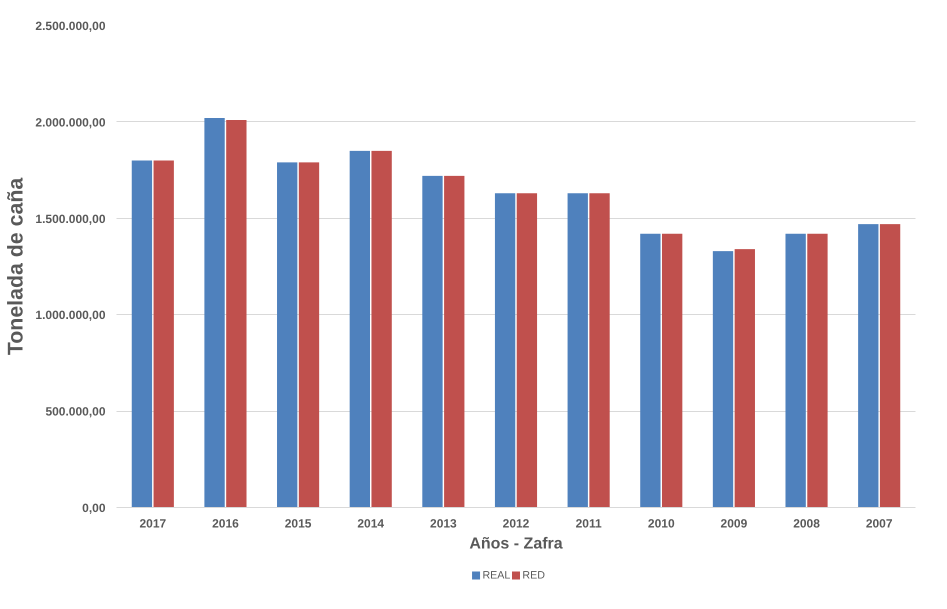  What do you see at coordinates (70, 26) in the screenshot?
I see `y-tick-label: 2.500.000,00` at bounding box center [70, 26].